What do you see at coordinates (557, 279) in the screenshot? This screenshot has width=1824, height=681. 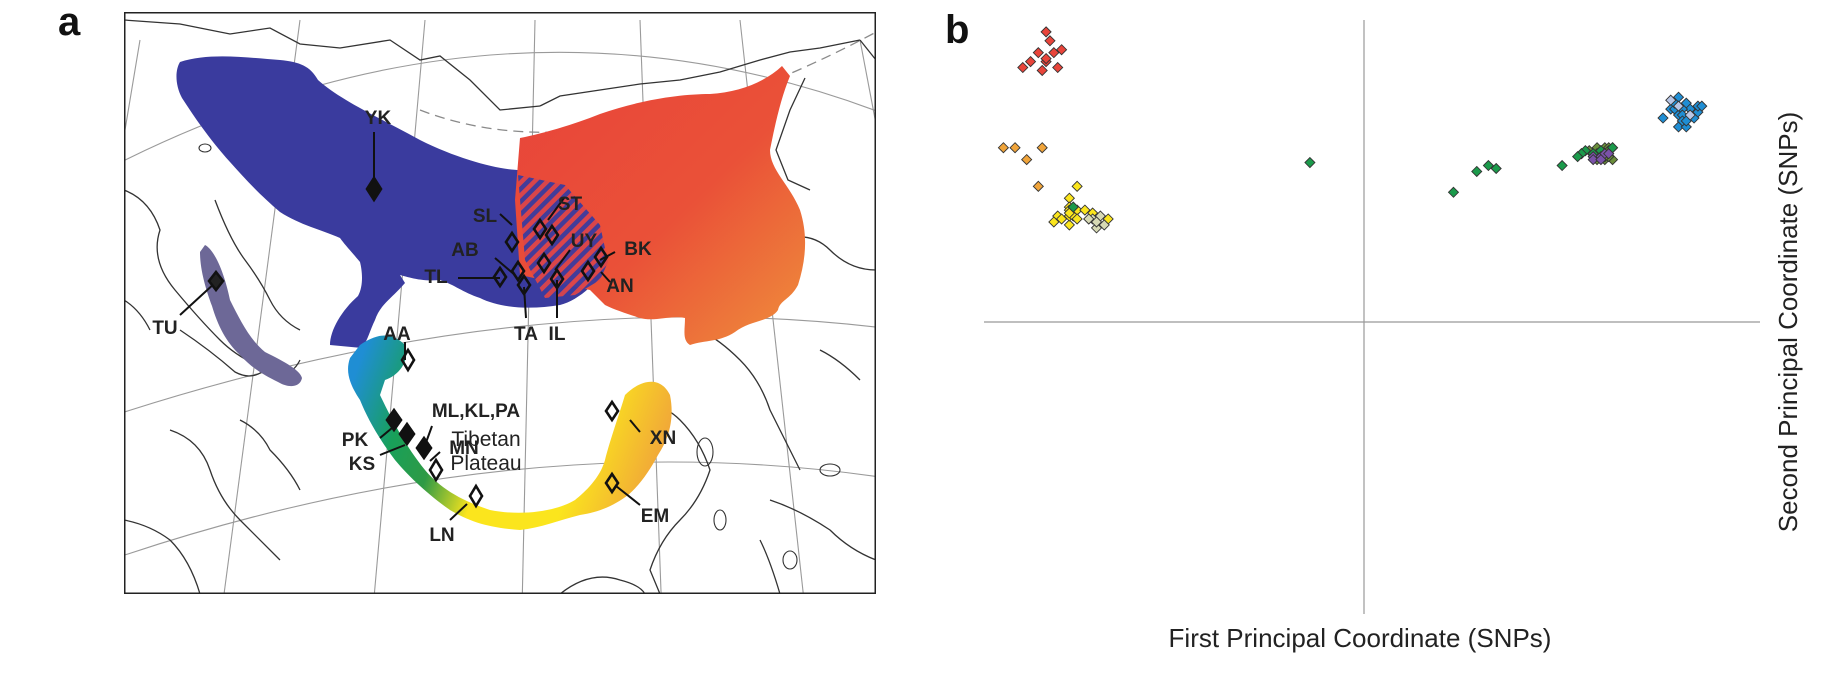 I see `site-marker-il` at bounding box center [557, 279].